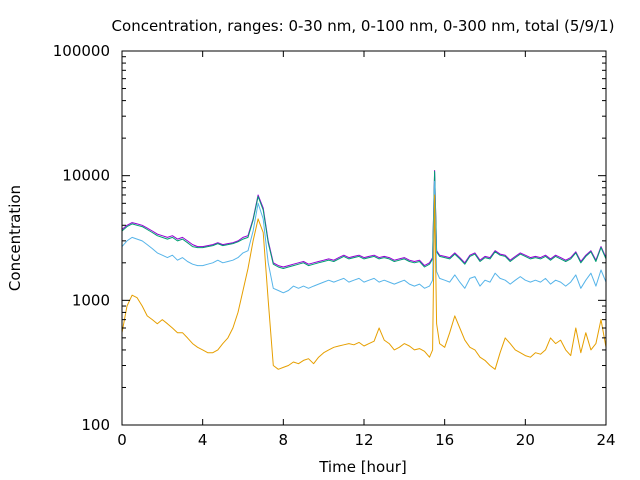  Describe the element at coordinates (444, 440) in the screenshot. I see `x-tick-label: 16` at that location.